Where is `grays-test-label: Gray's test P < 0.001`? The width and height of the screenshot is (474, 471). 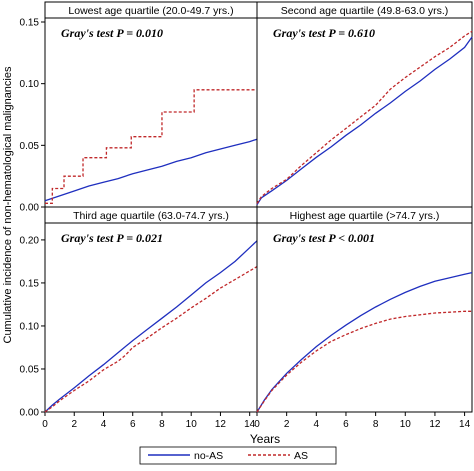
grays-test-label: Gray's test P < 0.001 is located at coordinates (324, 238).